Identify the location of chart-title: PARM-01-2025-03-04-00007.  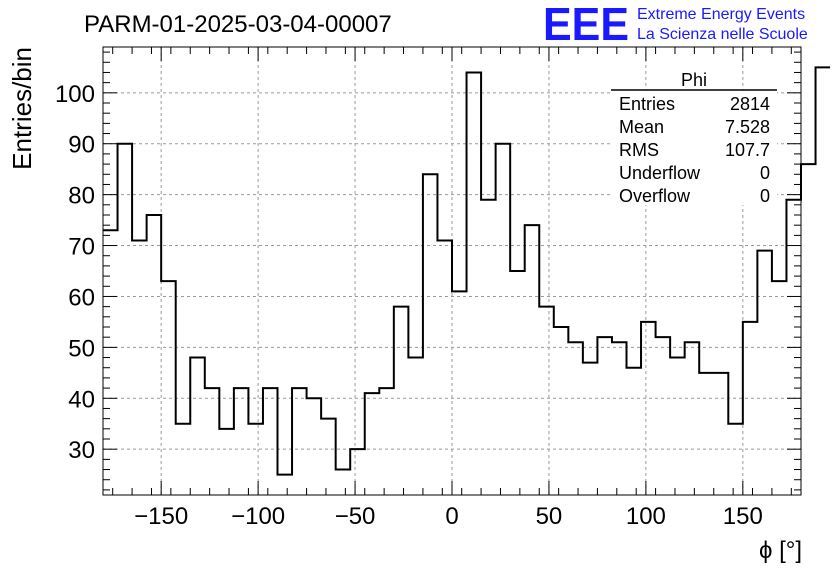
(238, 24).